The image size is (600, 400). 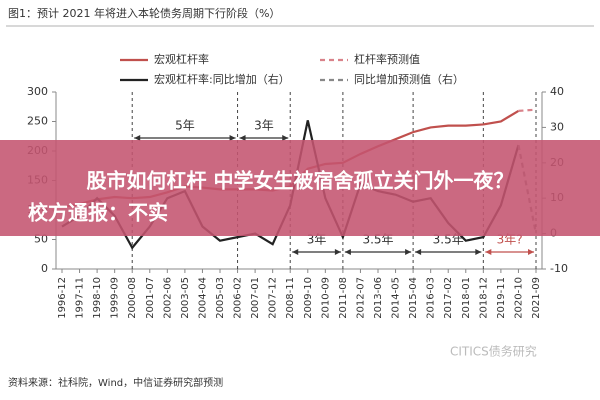 I want to click on x-tick-label: 2010-09, so click(x=325, y=298).